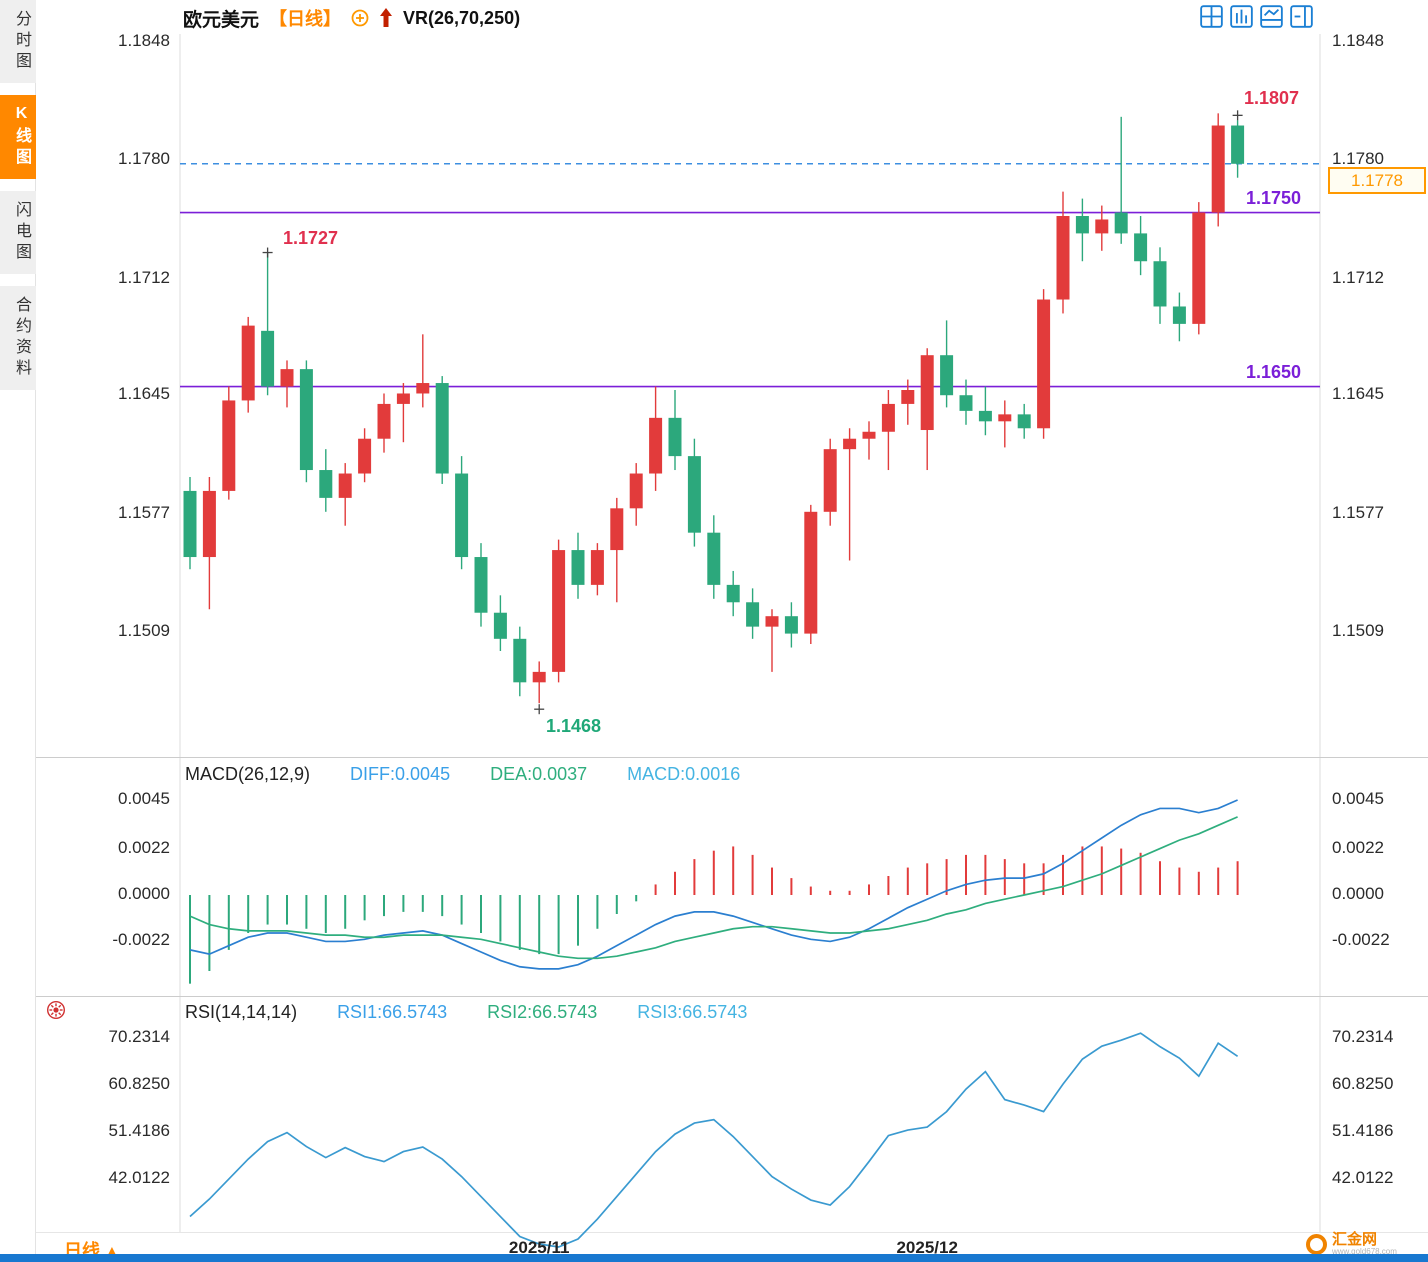 This screenshot has width=1428, height=1262. I want to click on logo-ring-icon, so click(1316, 1244).